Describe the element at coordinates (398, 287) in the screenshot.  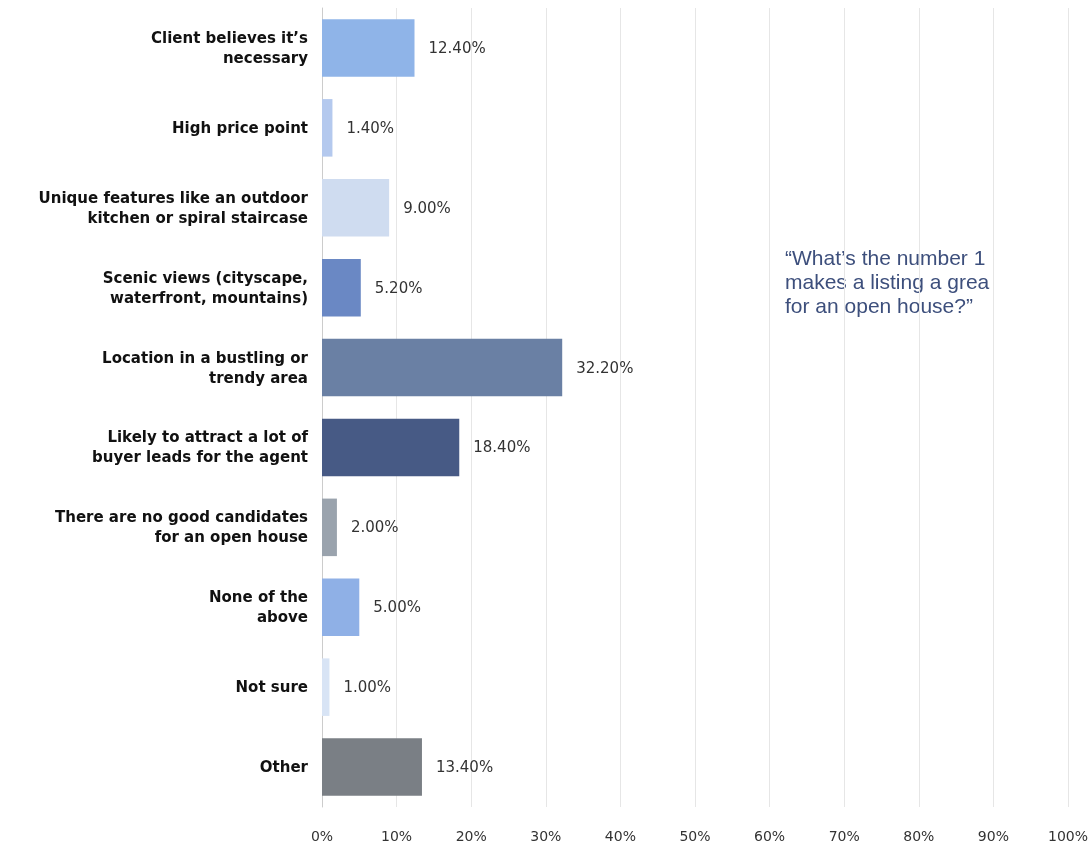
I see `data-label: 5.20%` at that location.